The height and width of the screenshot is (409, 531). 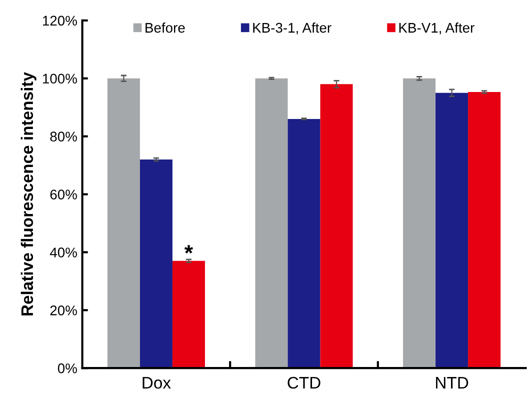 I want to click on y-tick-label: 0%, so click(x=67, y=368).